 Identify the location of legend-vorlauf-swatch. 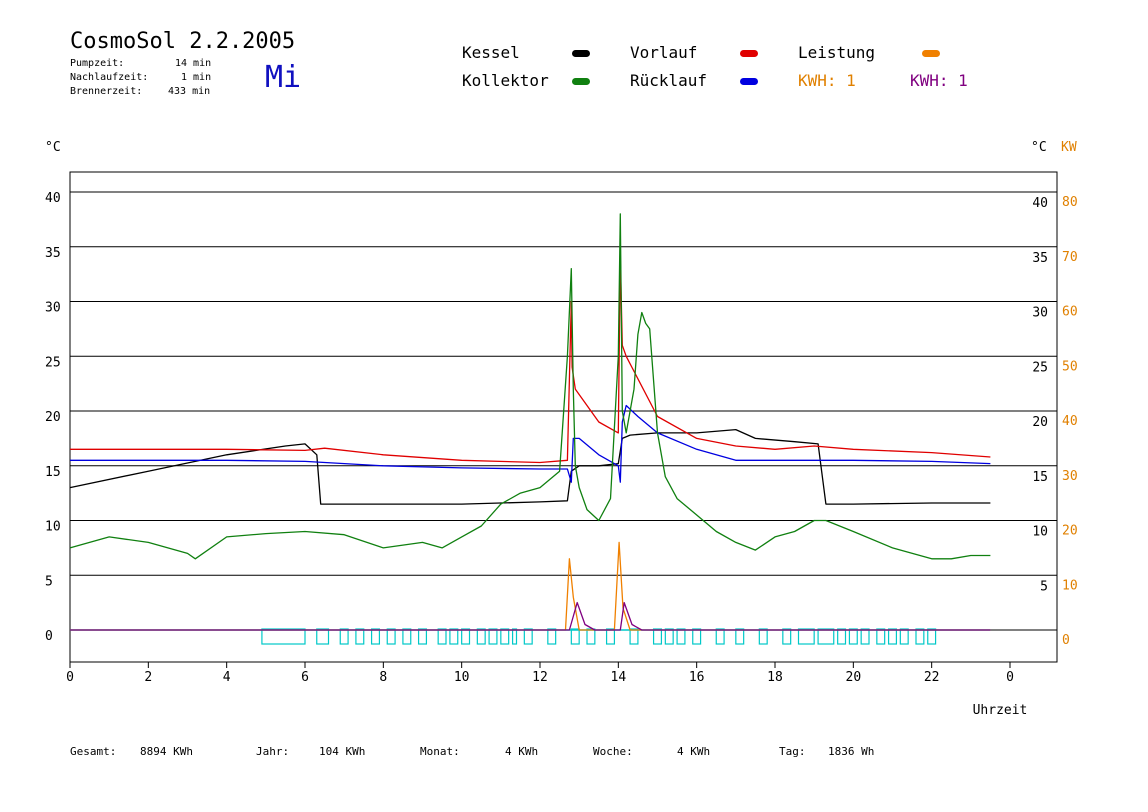
(749, 53).